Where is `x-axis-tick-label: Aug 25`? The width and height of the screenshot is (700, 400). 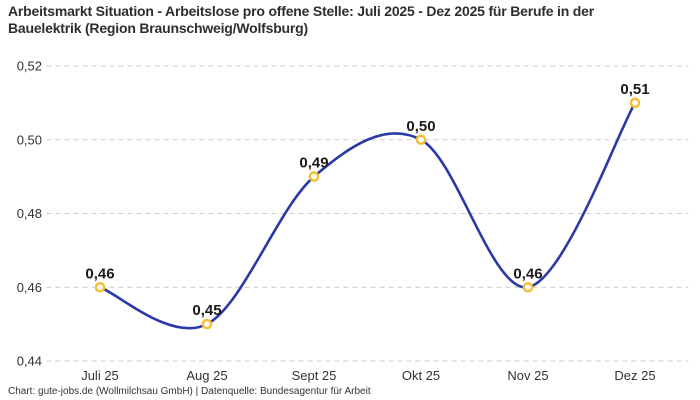 x-axis-tick-label: Aug 25 is located at coordinates (206, 375).